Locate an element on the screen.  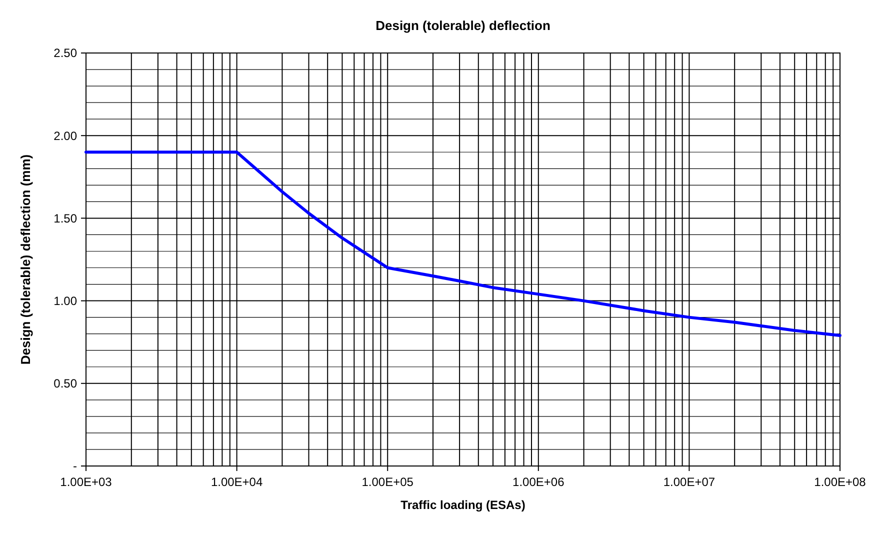
y-tick-label: 1.00 is located at coordinates (66, 301).